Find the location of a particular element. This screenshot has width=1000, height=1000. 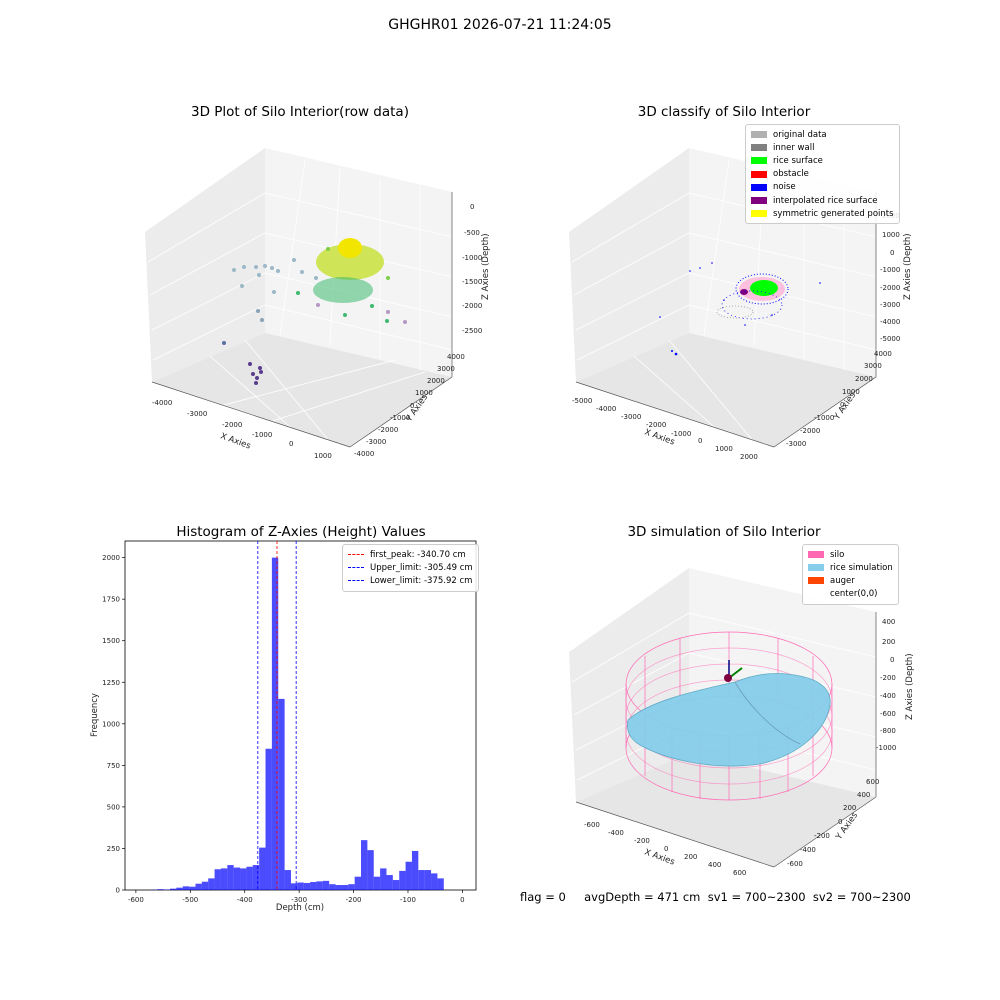

simulation-ztick: 0 is located at coordinates (892, 660).